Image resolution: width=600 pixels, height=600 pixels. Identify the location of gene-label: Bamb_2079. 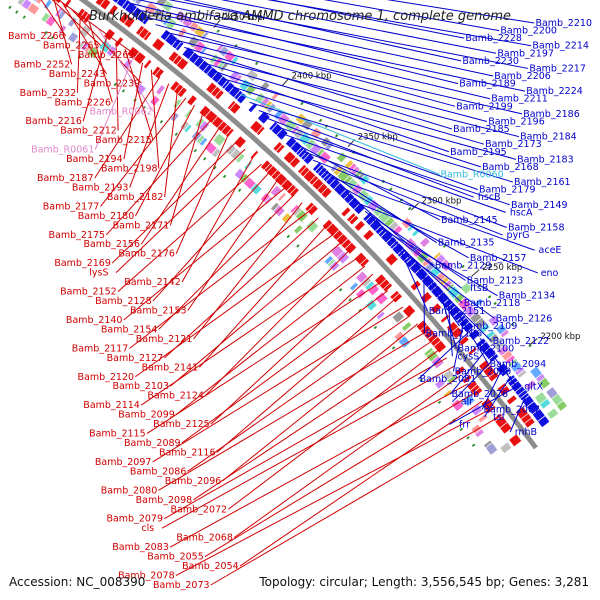
(134, 519).